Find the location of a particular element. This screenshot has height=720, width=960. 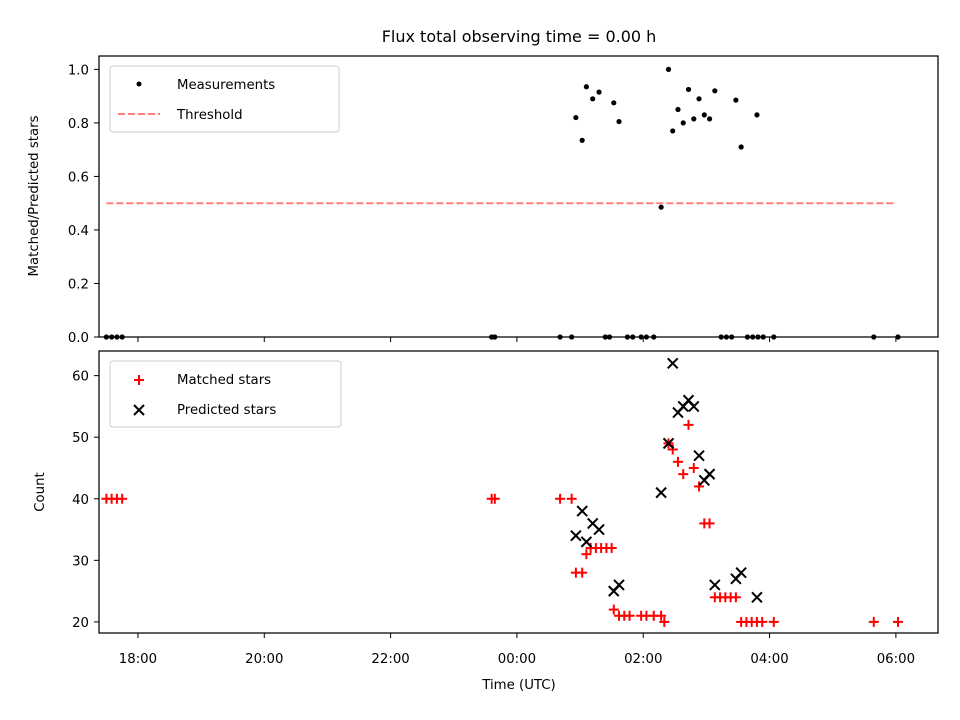

bottom-y-tick-label: 20 is located at coordinates (80, 623).